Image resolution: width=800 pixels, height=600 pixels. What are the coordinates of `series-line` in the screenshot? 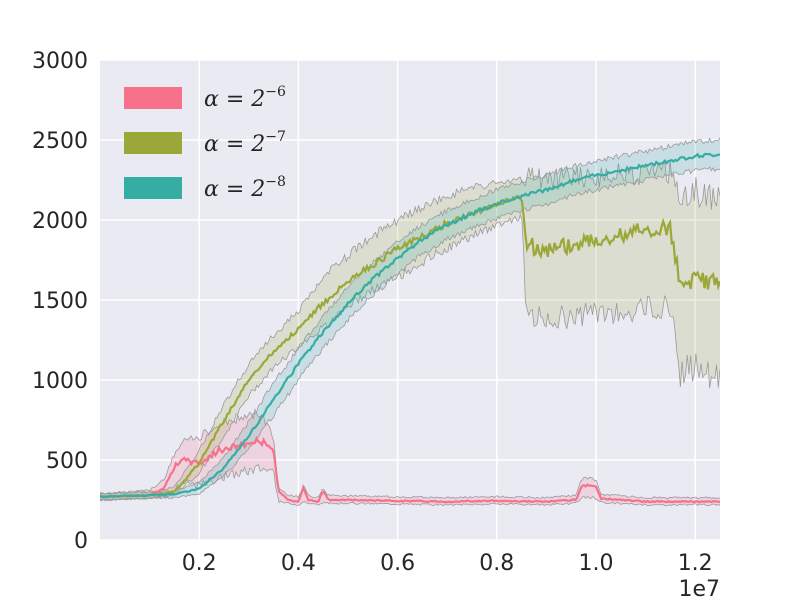 It's located at (410, 470).